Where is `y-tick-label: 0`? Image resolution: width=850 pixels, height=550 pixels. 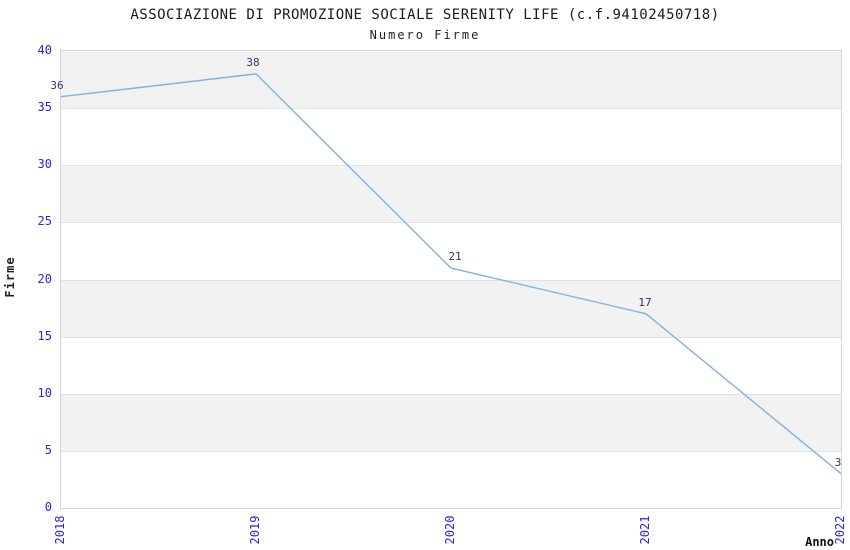
y-tick-label: 0 is located at coordinates (48, 507).